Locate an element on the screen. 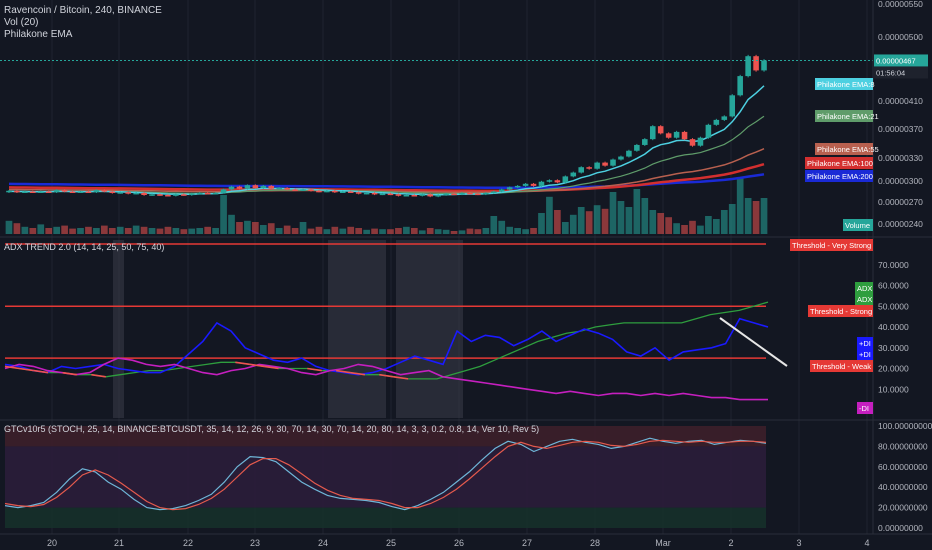 This screenshot has width=932, height=550. plus-di-badge-text: +DI is located at coordinates (865, 343).